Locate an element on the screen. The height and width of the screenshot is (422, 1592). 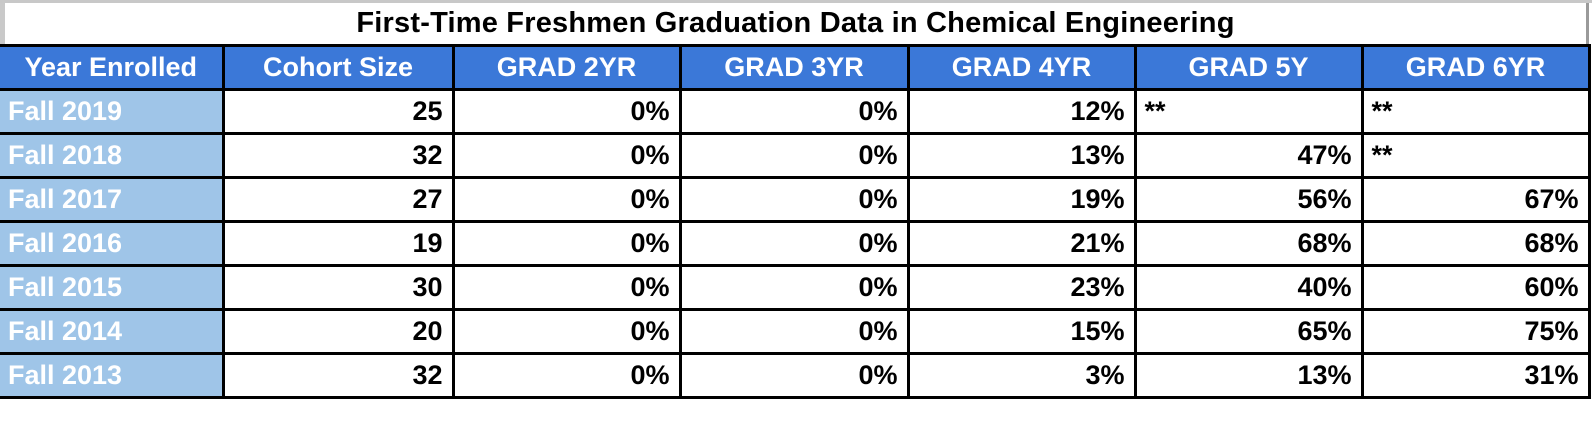
table-row: Fall 2018 32 0% 0% 13% 47% ** is located at coordinates (795, 155).